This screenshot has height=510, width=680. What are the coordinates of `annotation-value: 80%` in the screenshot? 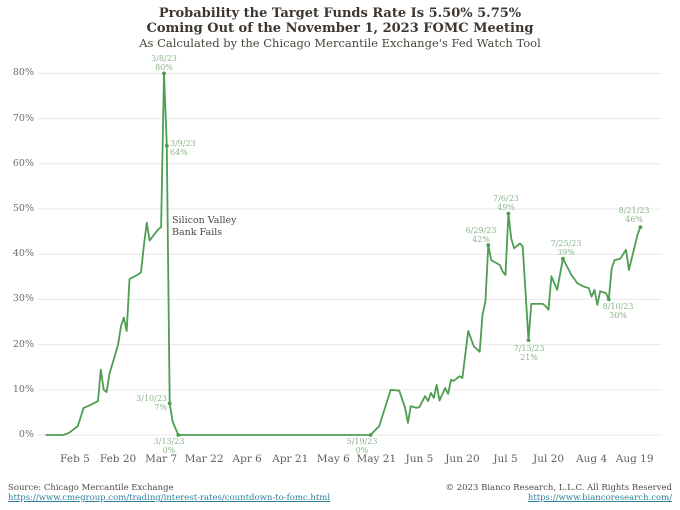 It's located at (164, 67).